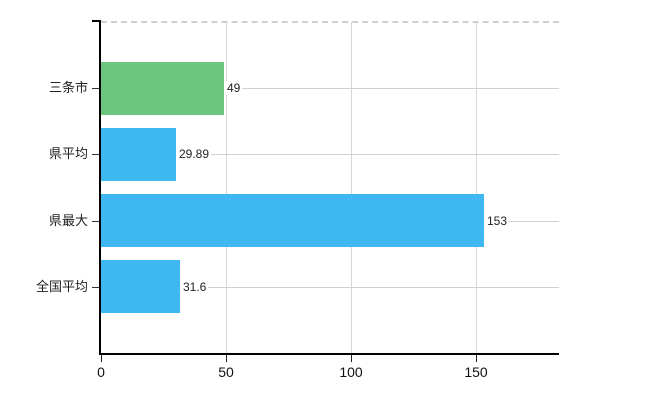 Image resolution: width=650 pixels, height=400 pixels. I want to click on x-axis-tick-label: 100, so click(351, 372).